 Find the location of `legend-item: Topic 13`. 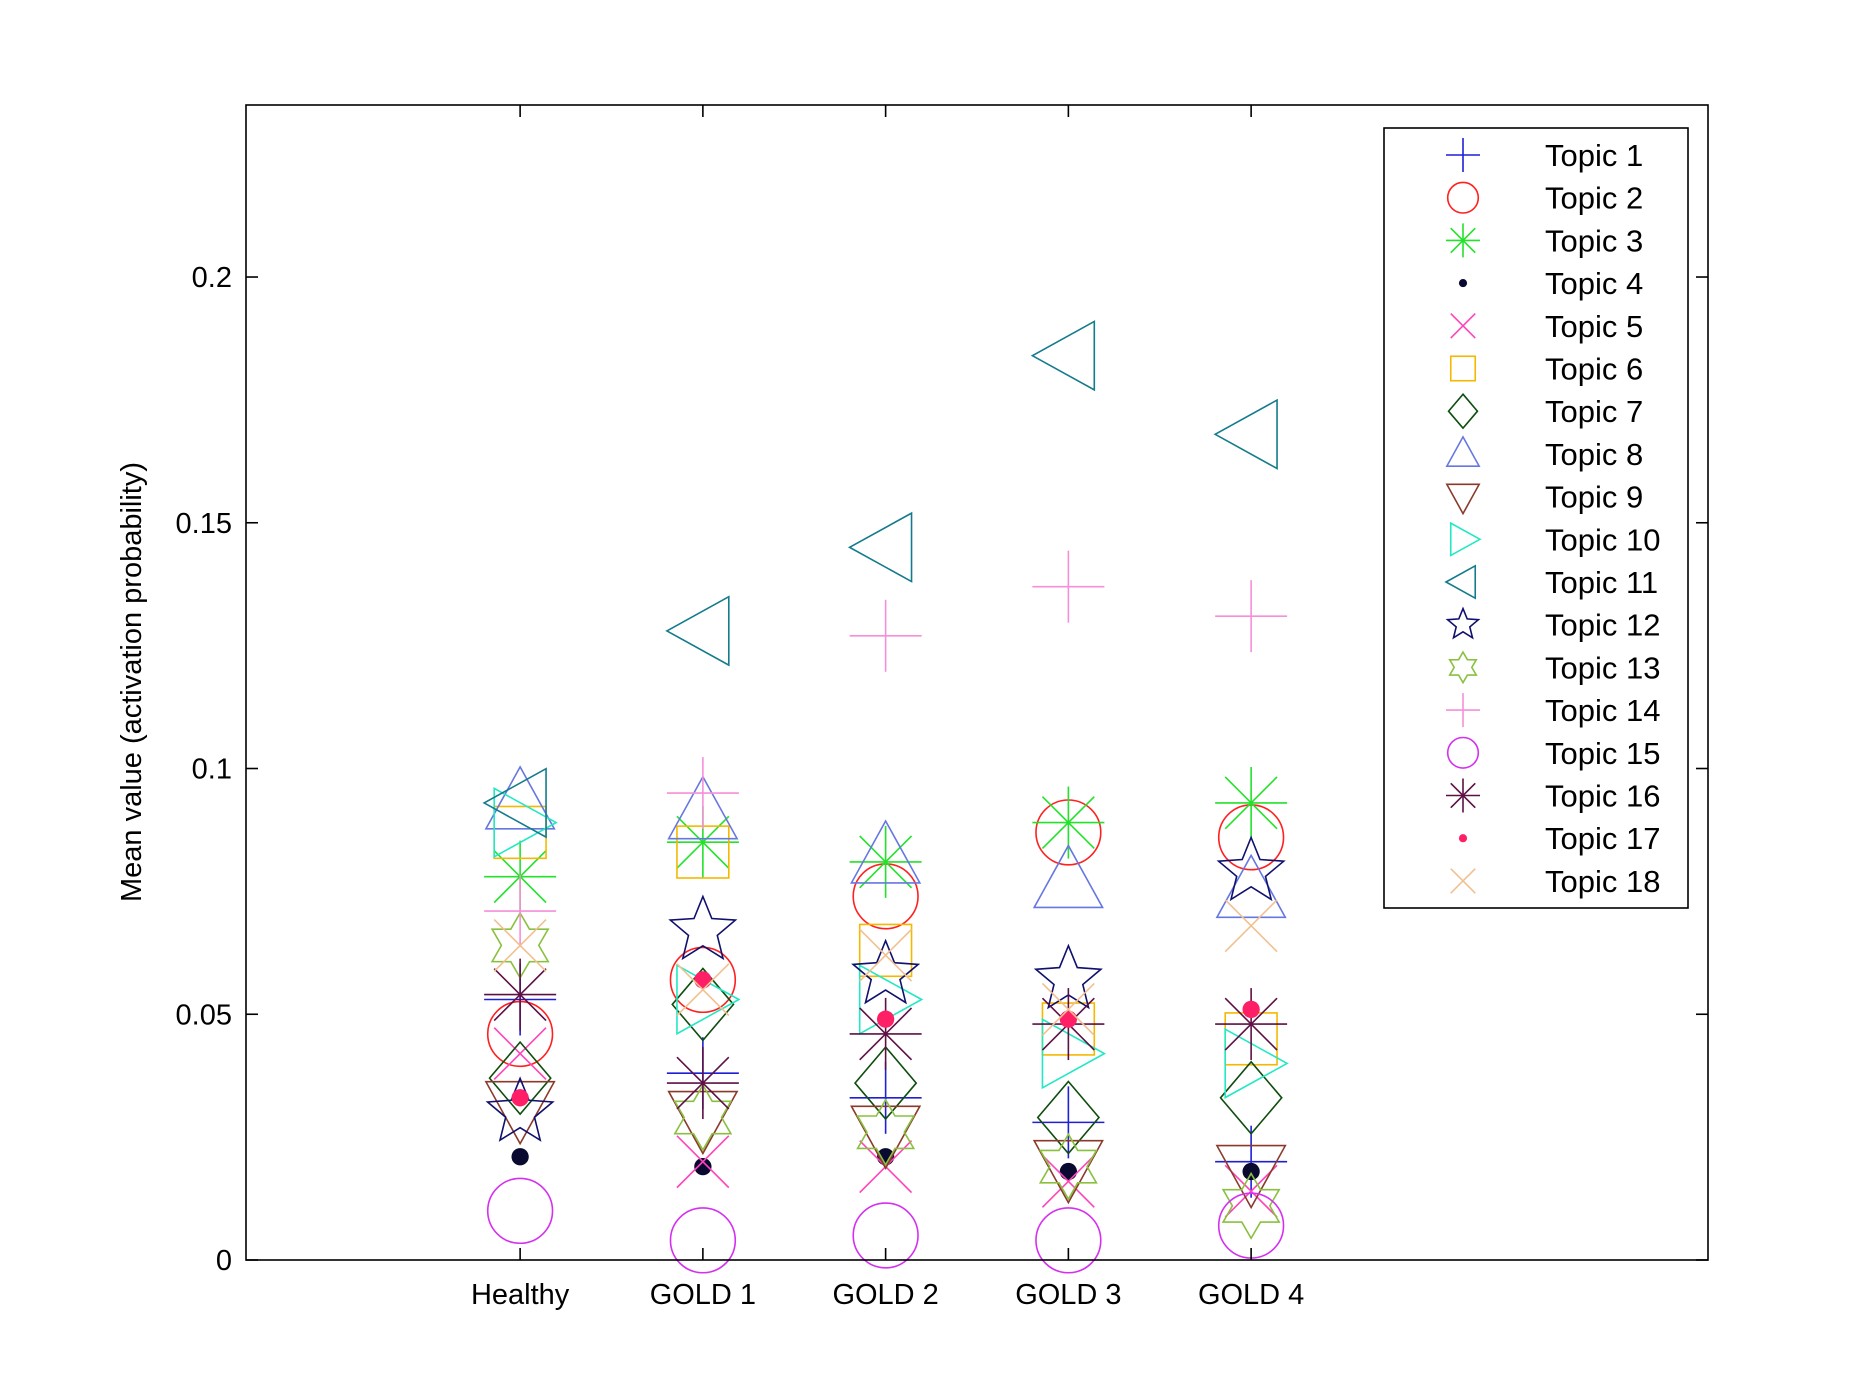

legend-item: Topic 13 is located at coordinates (1554, 667).